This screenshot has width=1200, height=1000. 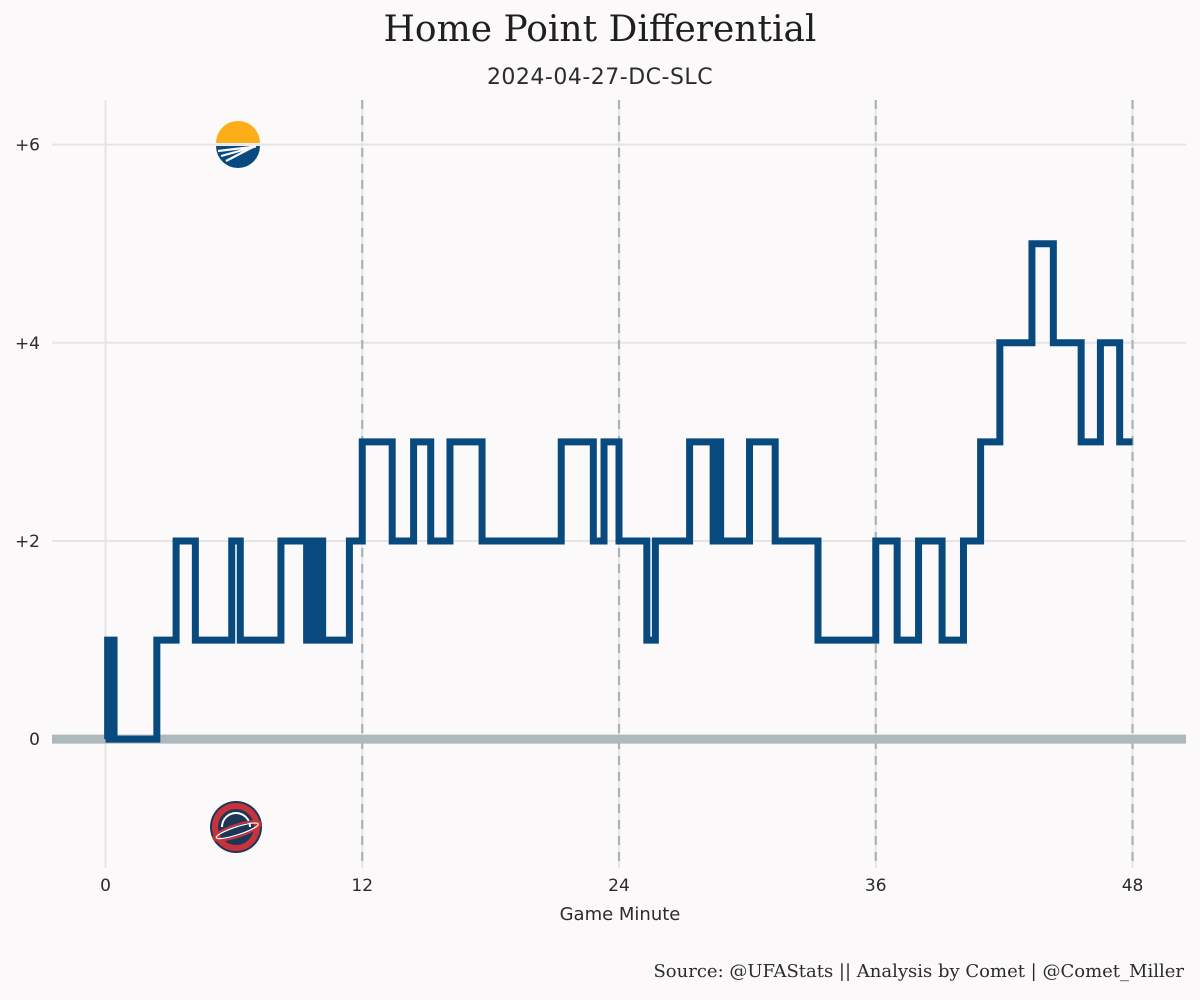 I want to click on chart-title: Home Point Differential, so click(x=600, y=29).